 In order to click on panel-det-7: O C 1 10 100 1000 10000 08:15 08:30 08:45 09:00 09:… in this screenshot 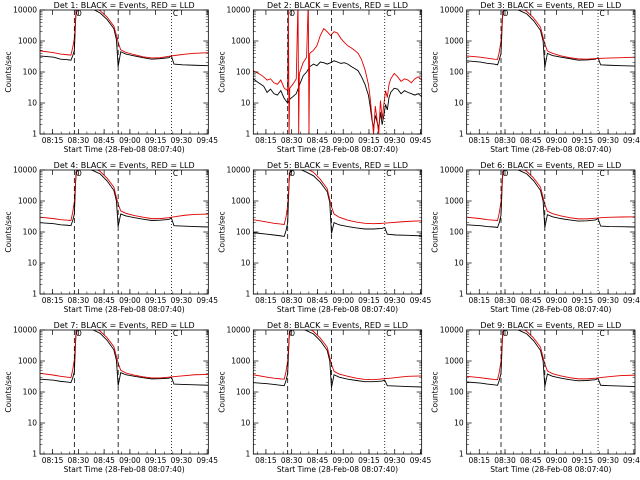, I will do `click(111, 397)`.